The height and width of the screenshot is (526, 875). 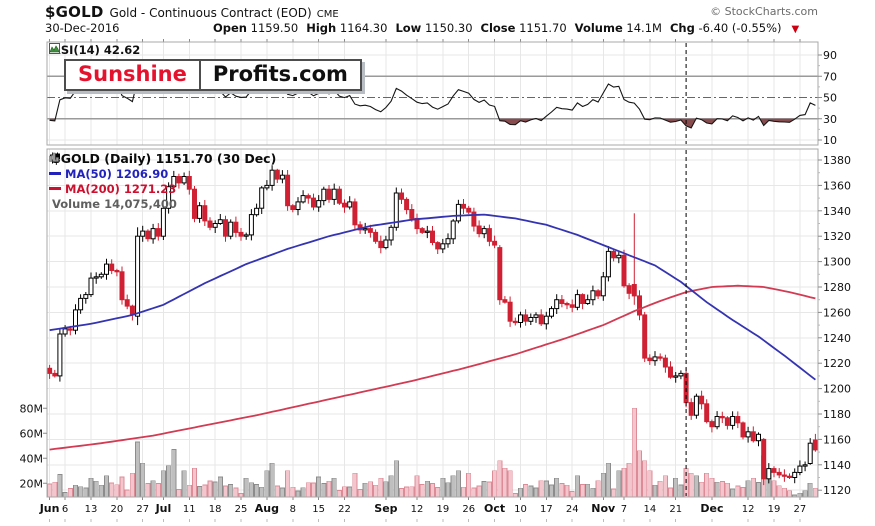 I want to click on svg-text: 13, so click(x=91, y=509).